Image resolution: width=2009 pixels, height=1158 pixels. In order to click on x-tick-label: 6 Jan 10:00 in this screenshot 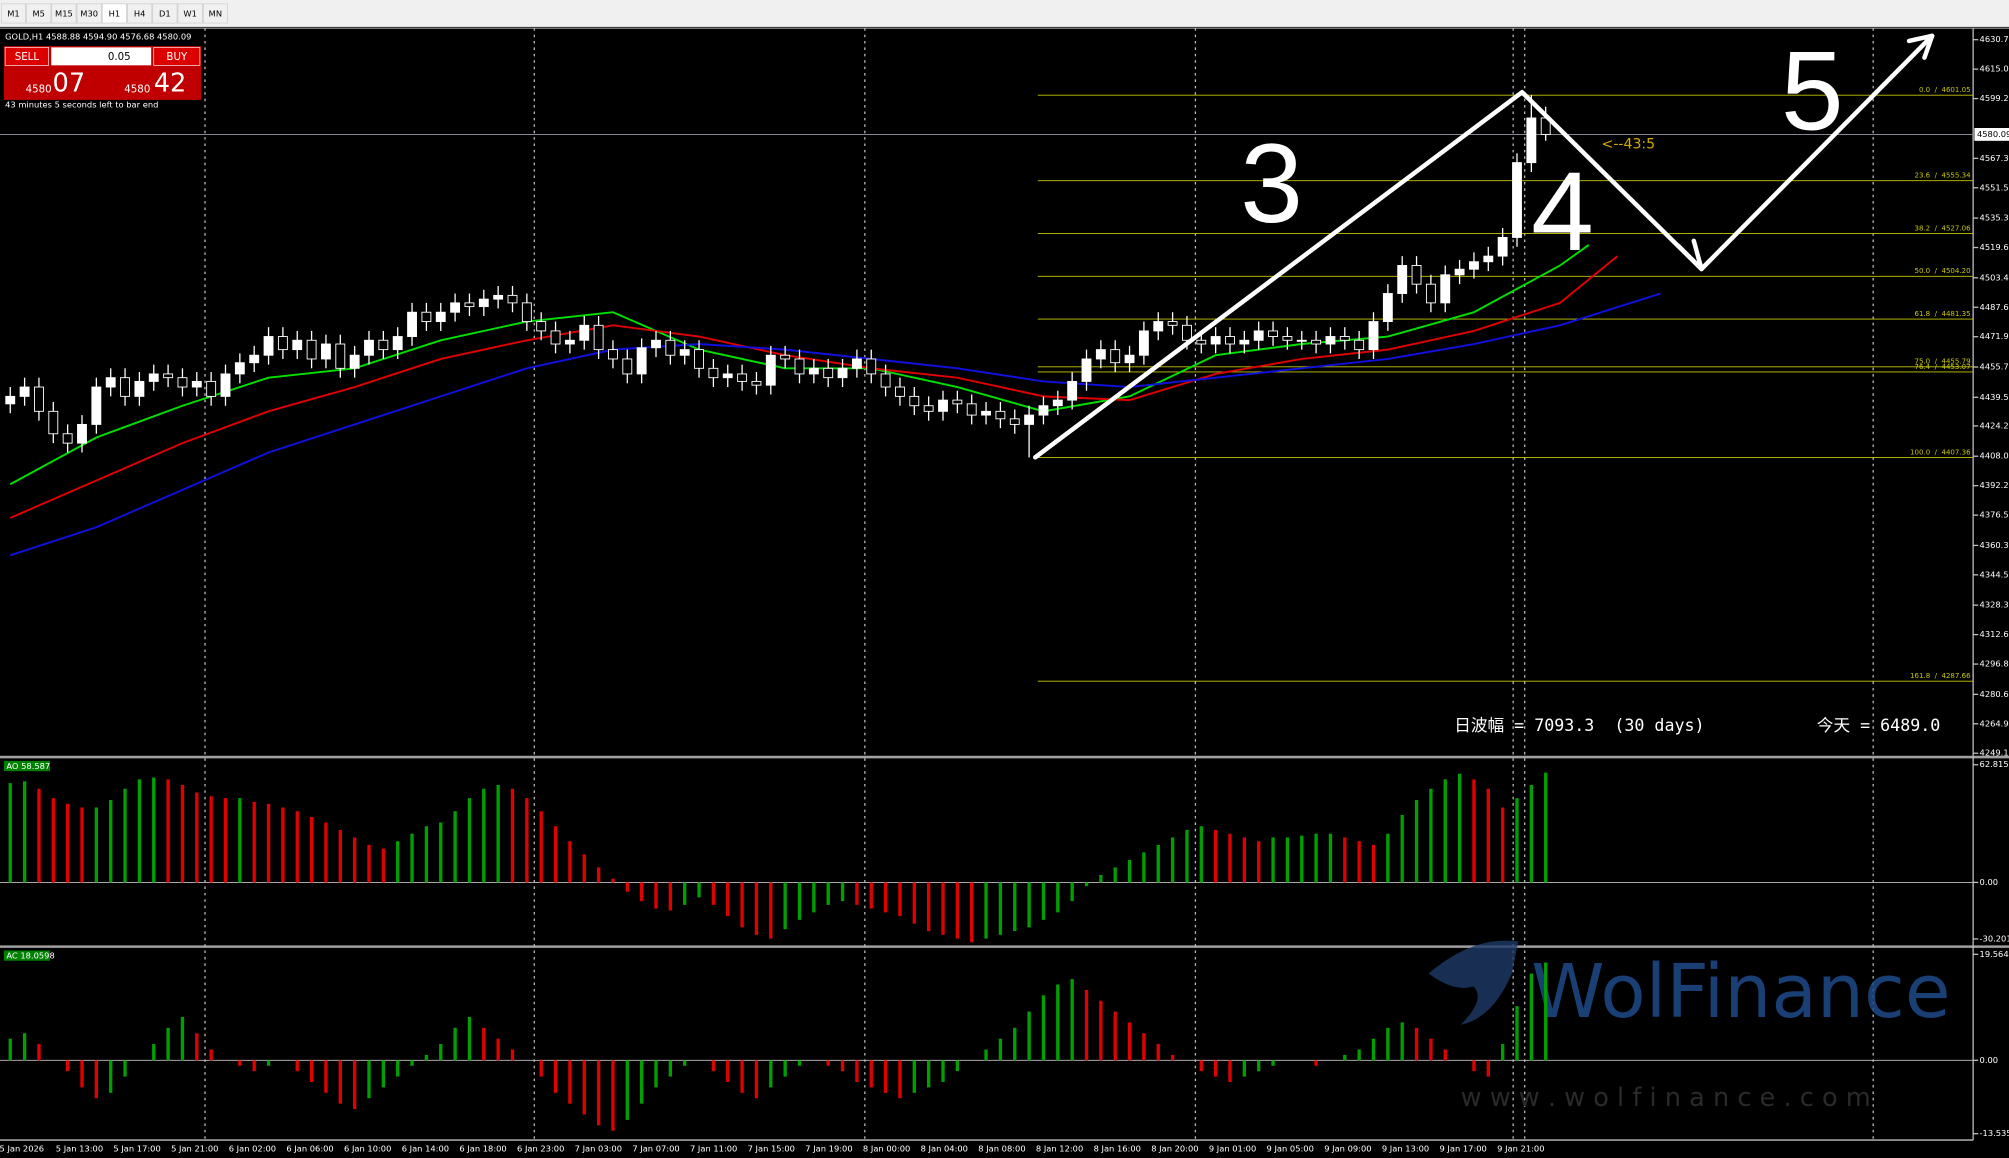, I will do `click(367, 1149)`.